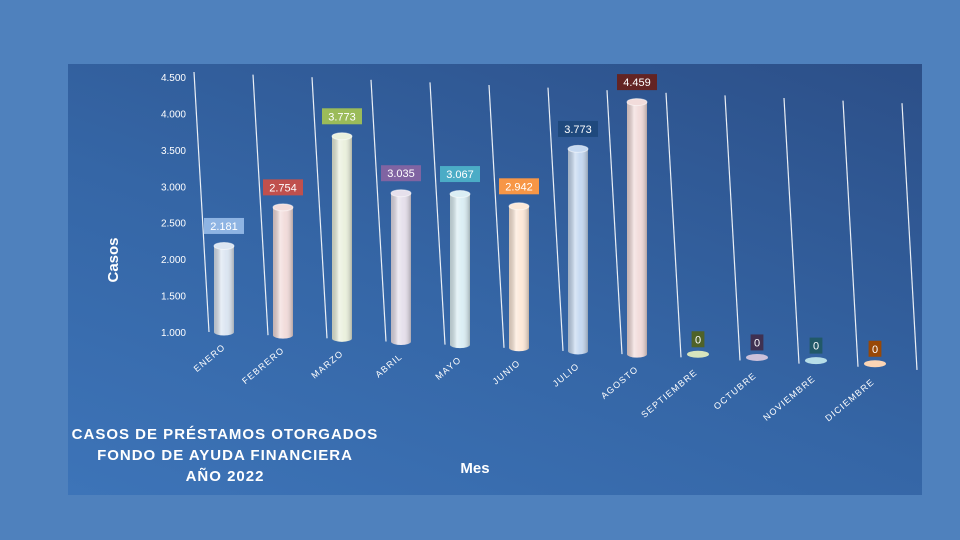  Describe the element at coordinates (448, 368) in the screenshot. I see `x-tick-label: MAYO` at that location.